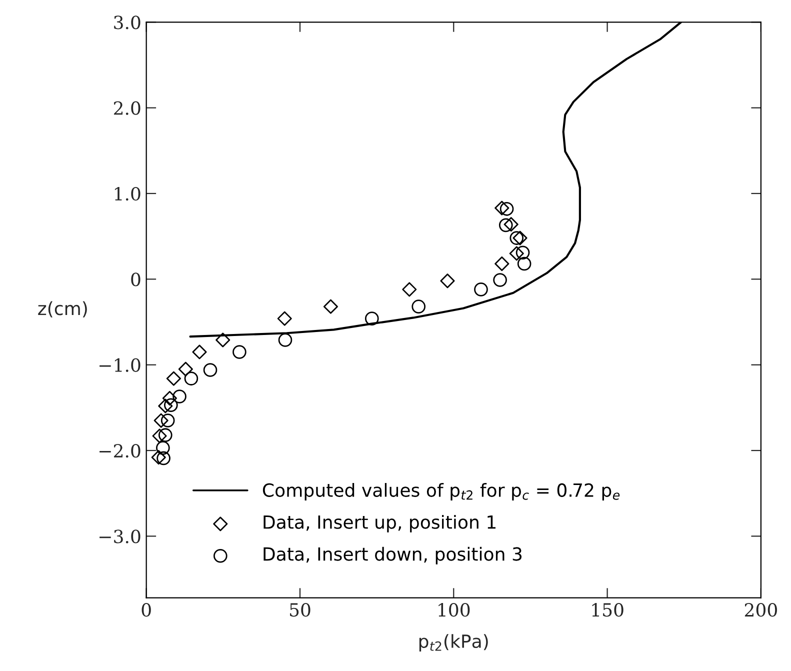  I want to click on x-tick-label: 150, so click(608, 610).